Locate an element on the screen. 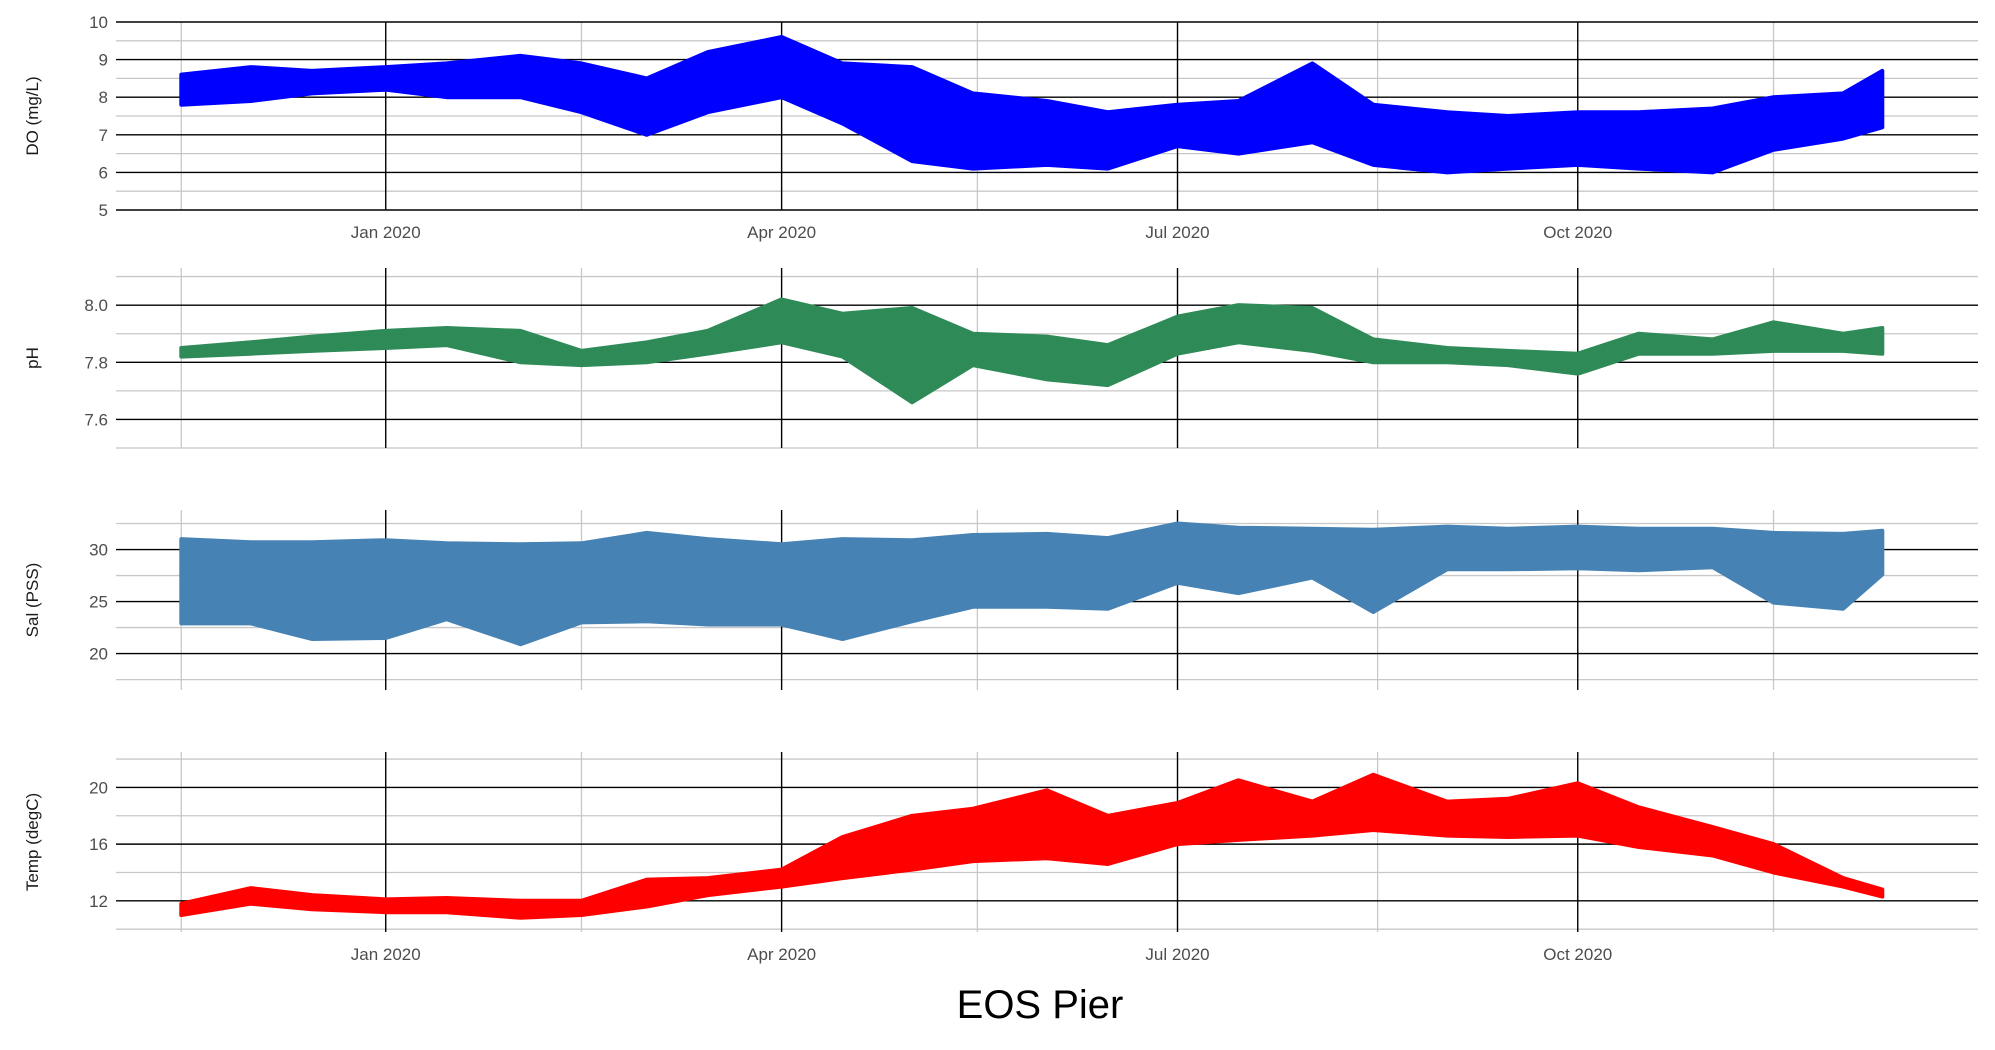 This screenshot has height=1050, width=1995. do-ytick-label: 6 is located at coordinates (103, 172).